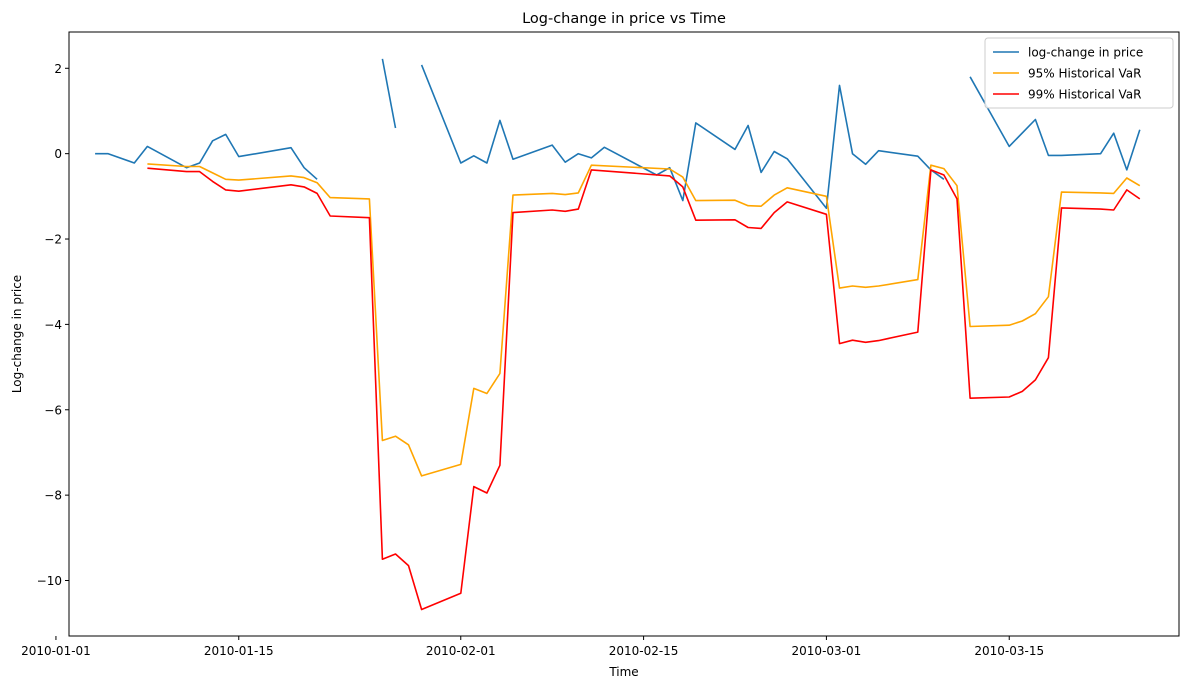 This screenshot has width=1189, height=690. Describe the element at coordinates (1009, 651) in the screenshot. I see `x-tick-label: 2010-03-15` at that location.